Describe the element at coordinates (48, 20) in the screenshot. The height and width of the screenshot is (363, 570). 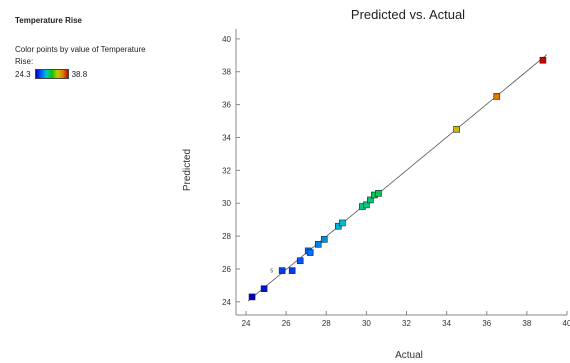
I see `legend-heading: Temperature Rise` at that location.